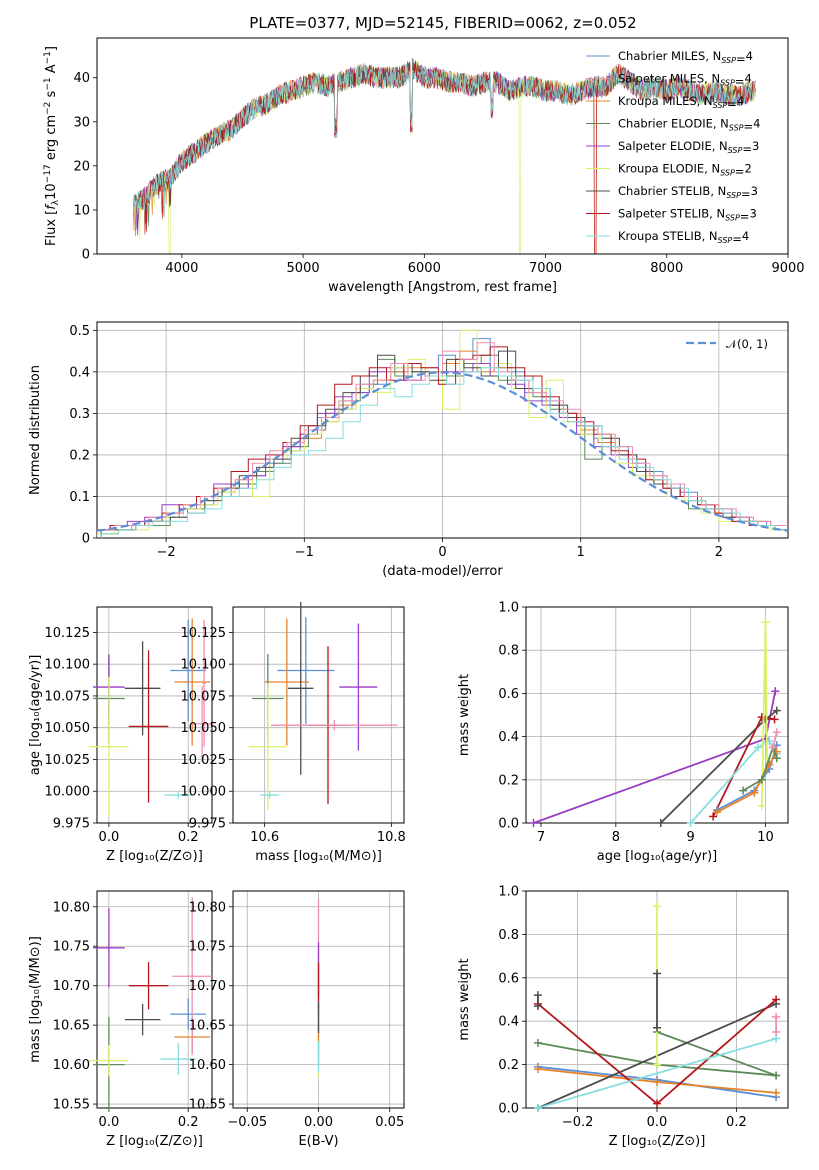 The image size is (819, 1170). Describe the element at coordinates (68, 728) in the screenshot. I see `y-tick-label: 10.050` at that location.